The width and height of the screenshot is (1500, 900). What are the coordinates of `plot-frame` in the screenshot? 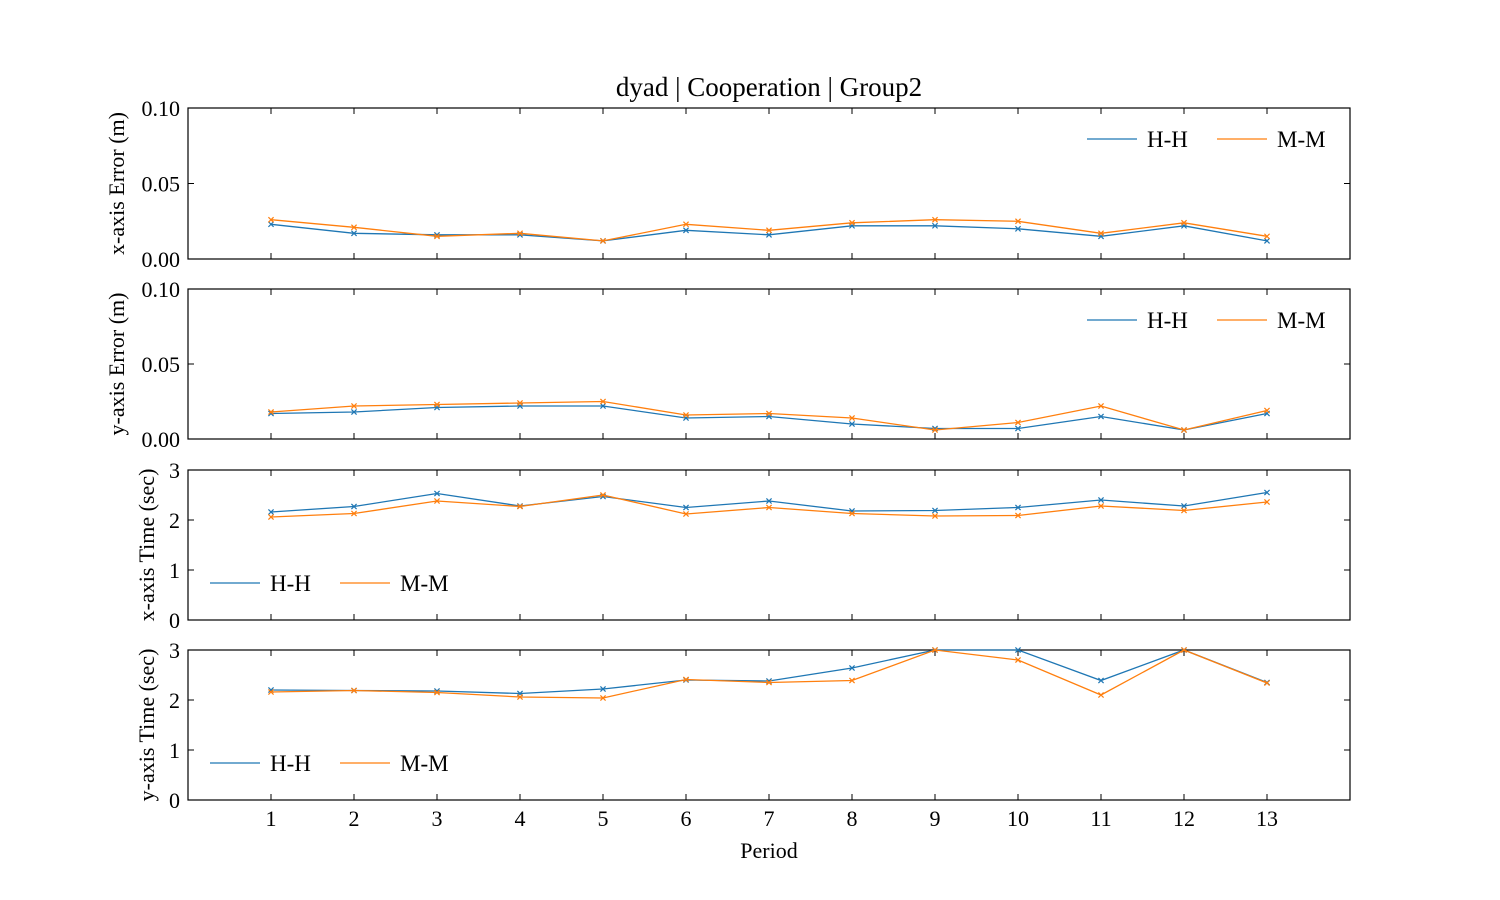 It's located at (769, 725).